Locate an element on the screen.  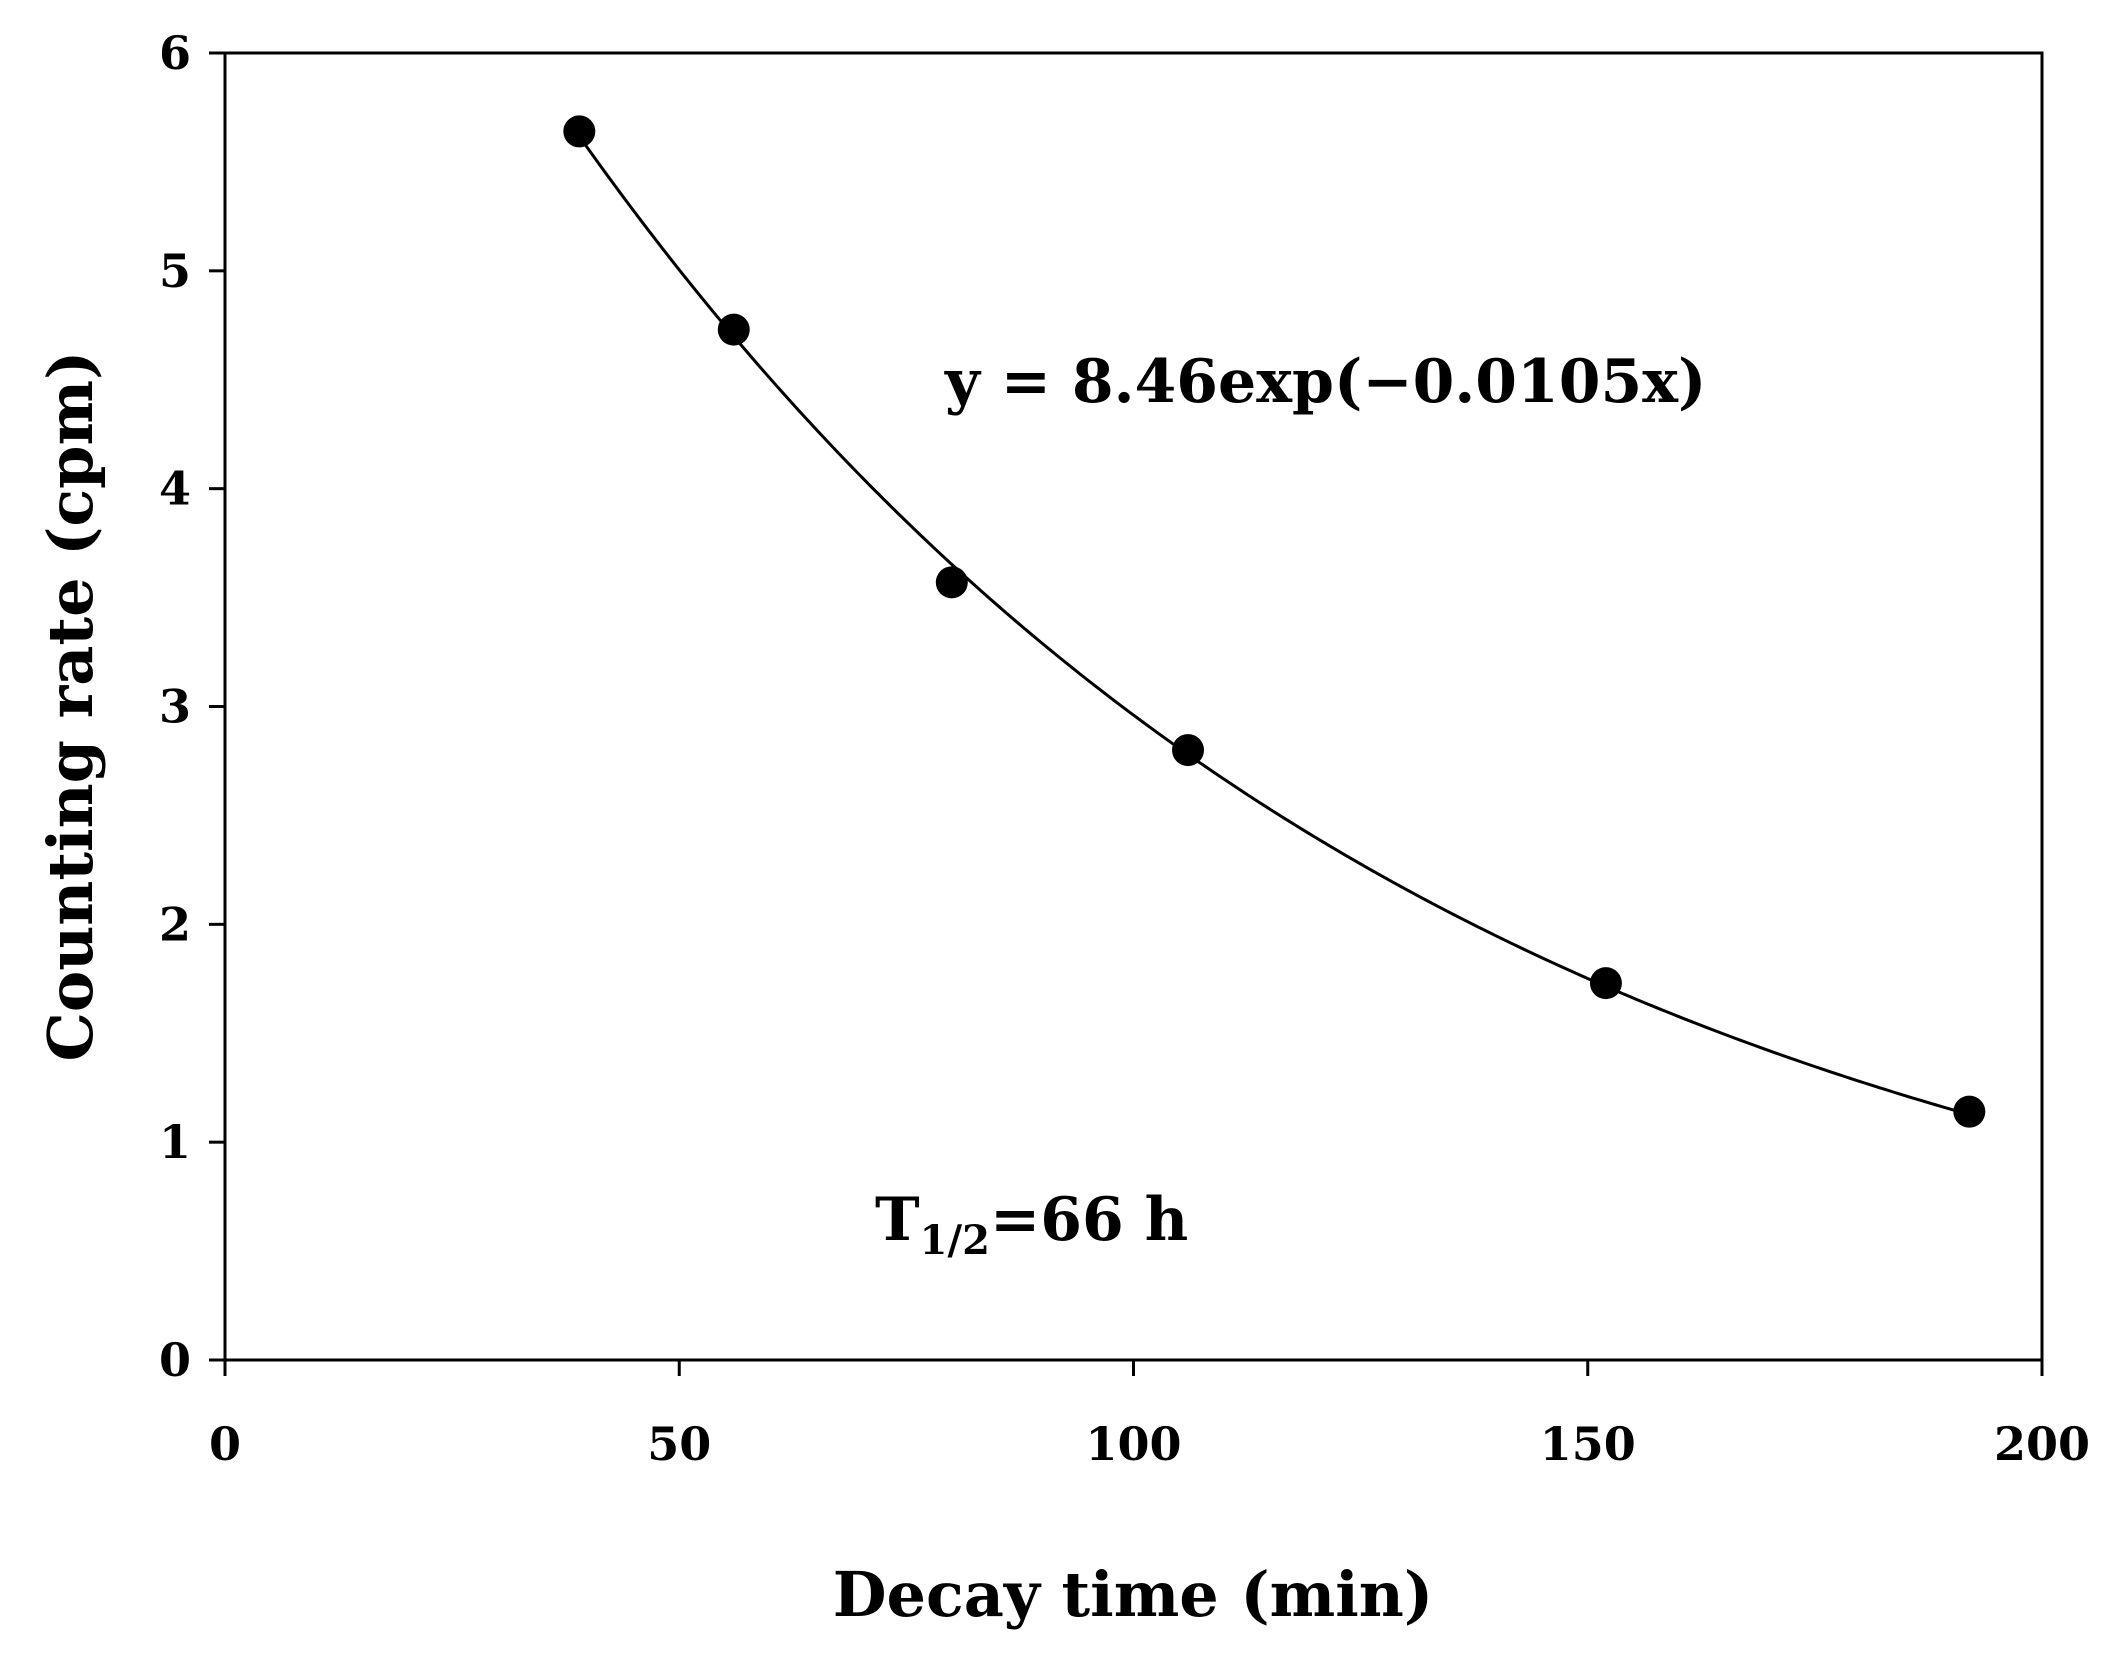
y-axis-title: Counting rate (cpm) is located at coordinates (70, 706).